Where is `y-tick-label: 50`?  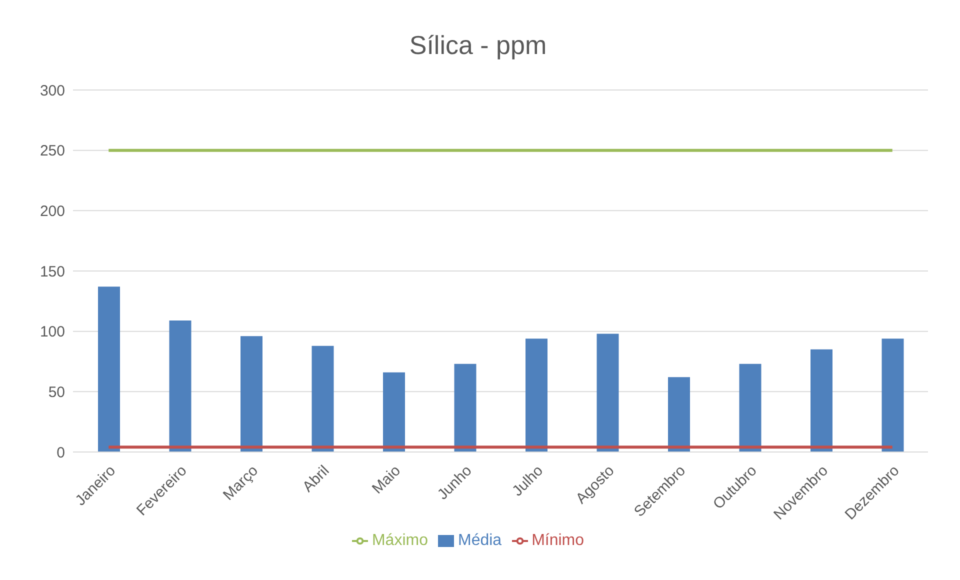 y-tick-label: 50 is located at coordinates (56, 392).